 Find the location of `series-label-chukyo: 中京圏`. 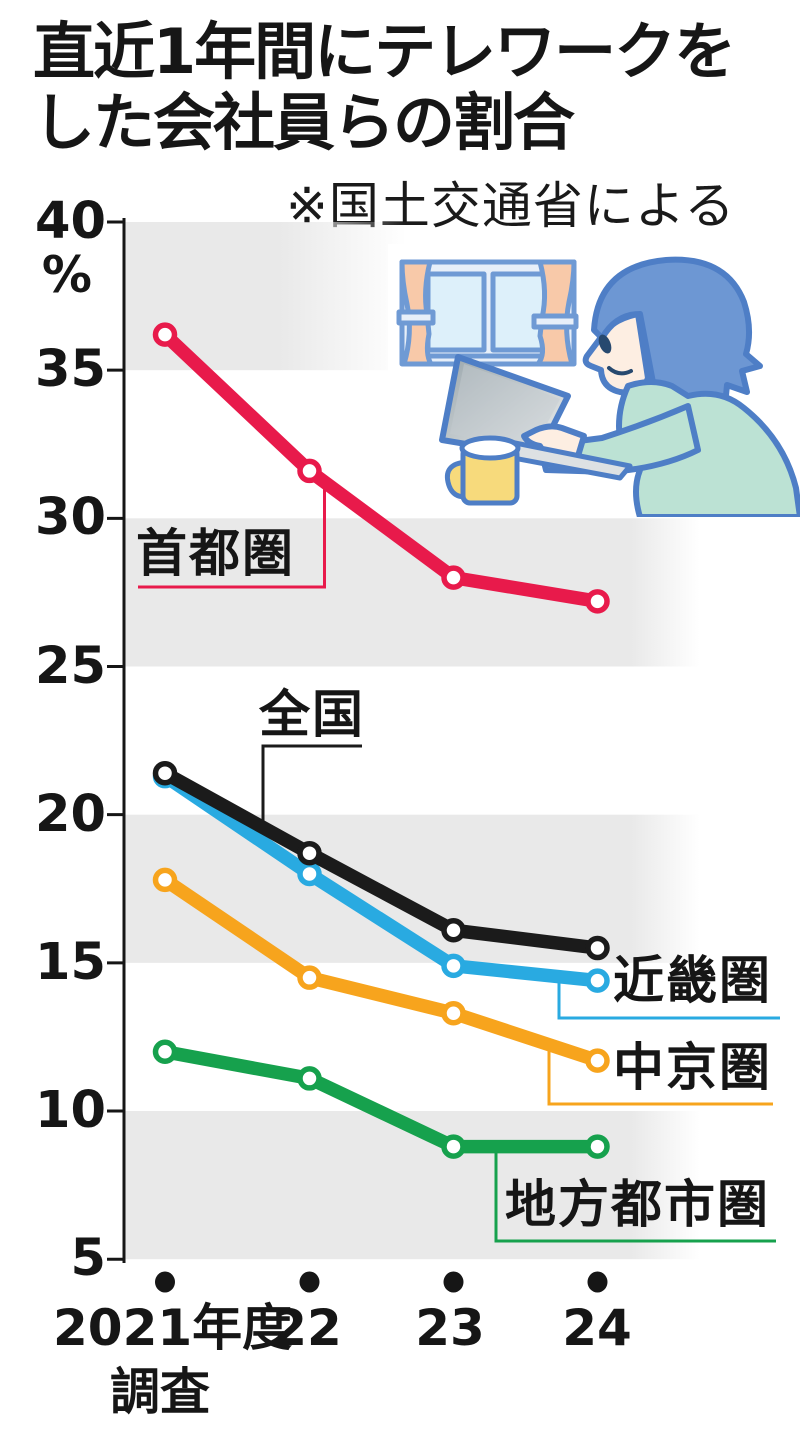

series-label-chukyo: 中京圏 is located at coordinates (693, 1068).